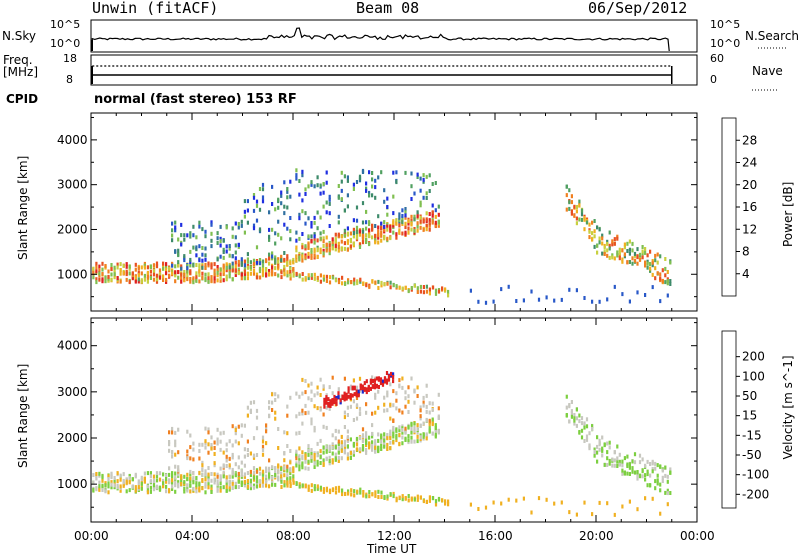 This screenshot has height=554, width=800. What do you see at coordinates (69, 79) in the screenshot?
I see `freq-tick-bottom: 8` at bounding box center [69, 79].